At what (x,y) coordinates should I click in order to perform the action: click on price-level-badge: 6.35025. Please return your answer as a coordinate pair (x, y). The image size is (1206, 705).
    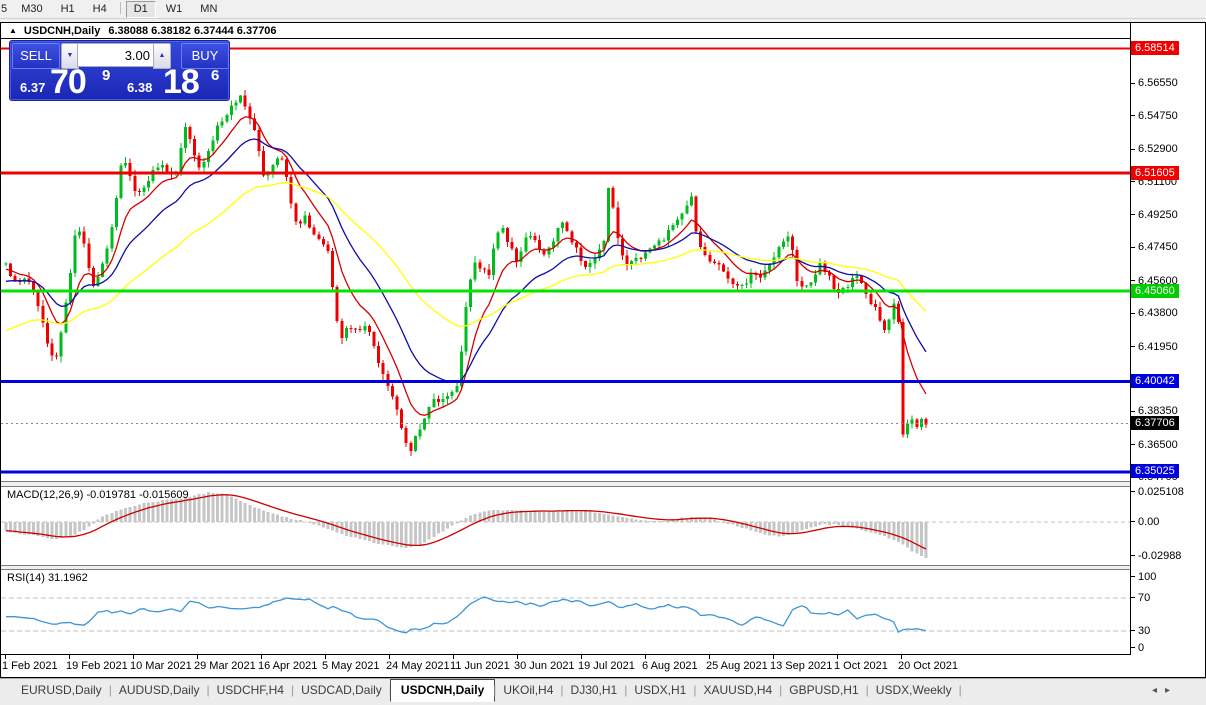
    Looking at the image, I should click on (1155, 471).